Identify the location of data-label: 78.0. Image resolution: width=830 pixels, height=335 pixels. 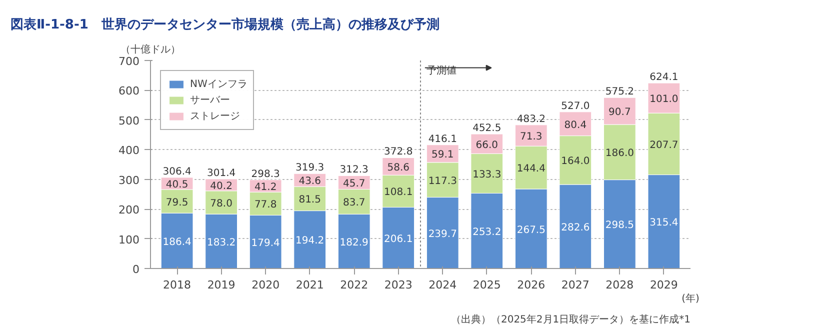
(221, 204).